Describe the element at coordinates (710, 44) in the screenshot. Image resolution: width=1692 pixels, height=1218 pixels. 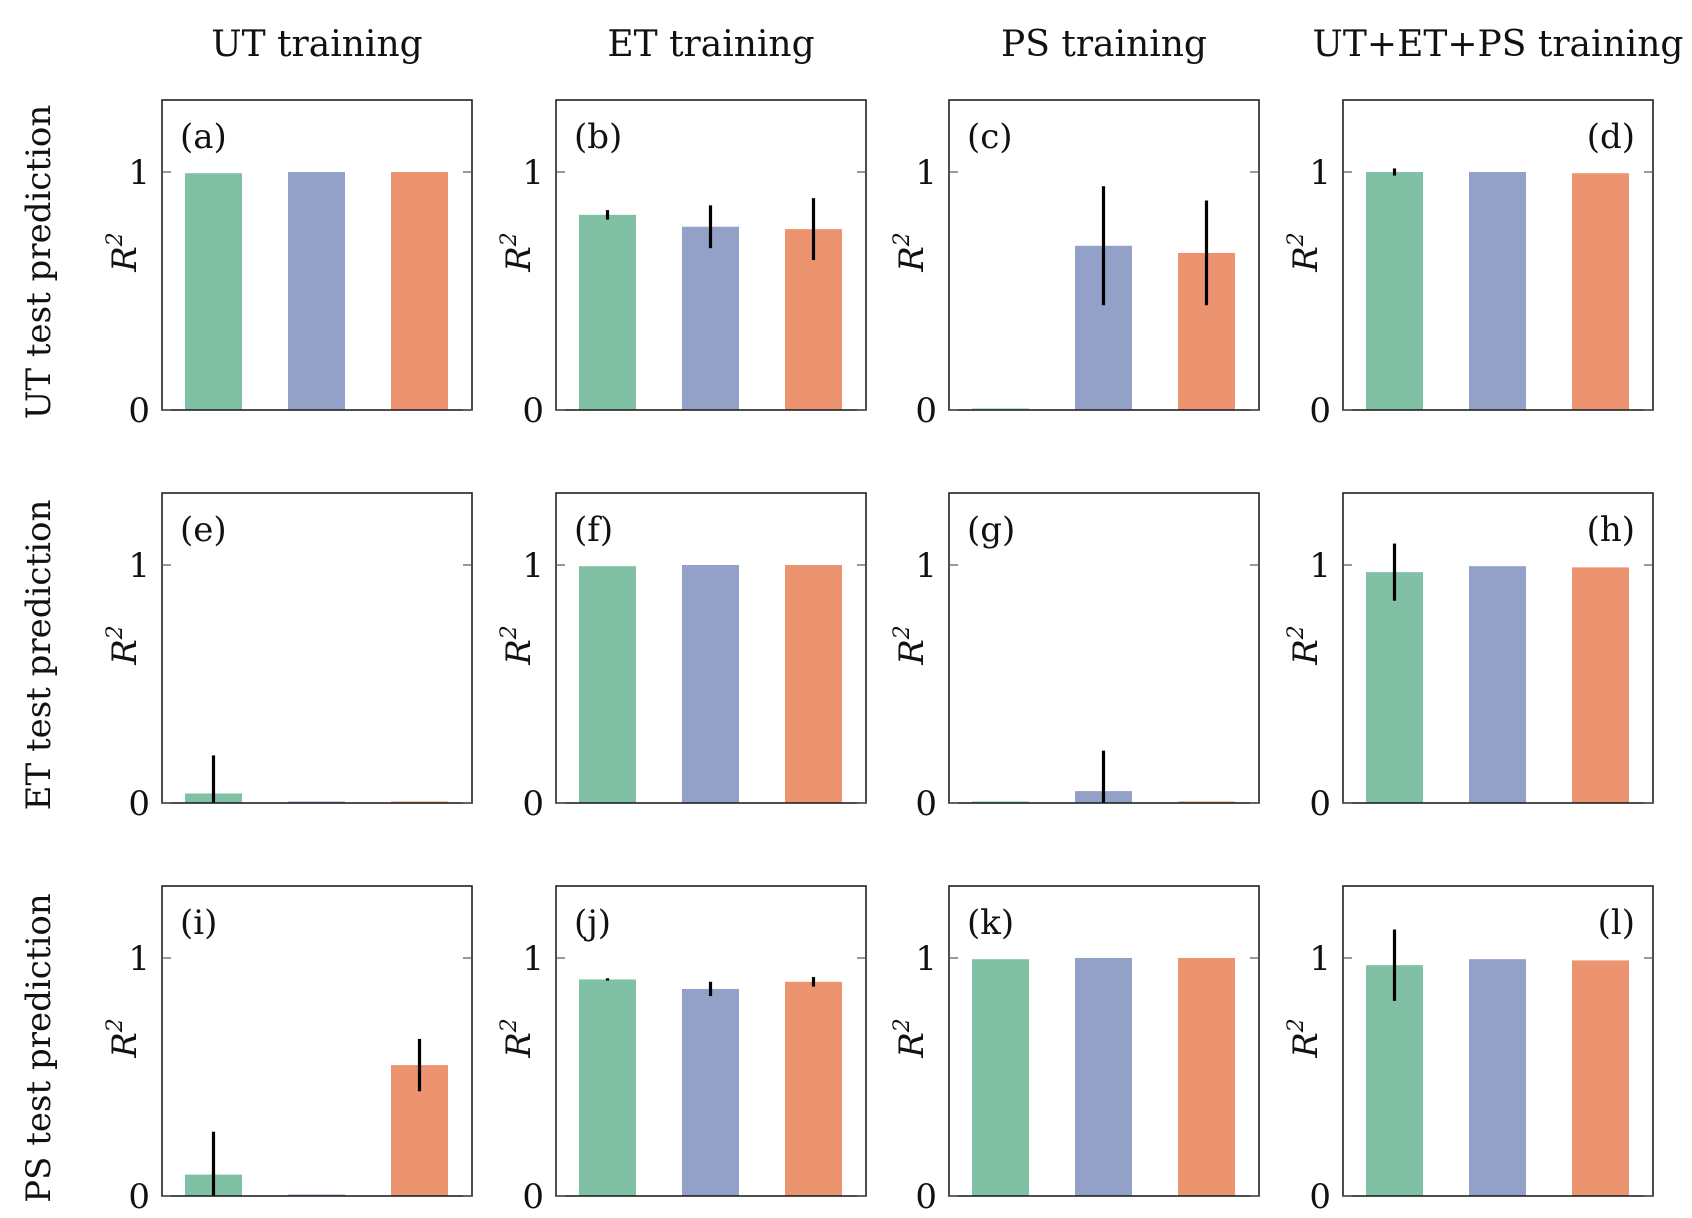
I see `column-title-2: ET training` at that location.